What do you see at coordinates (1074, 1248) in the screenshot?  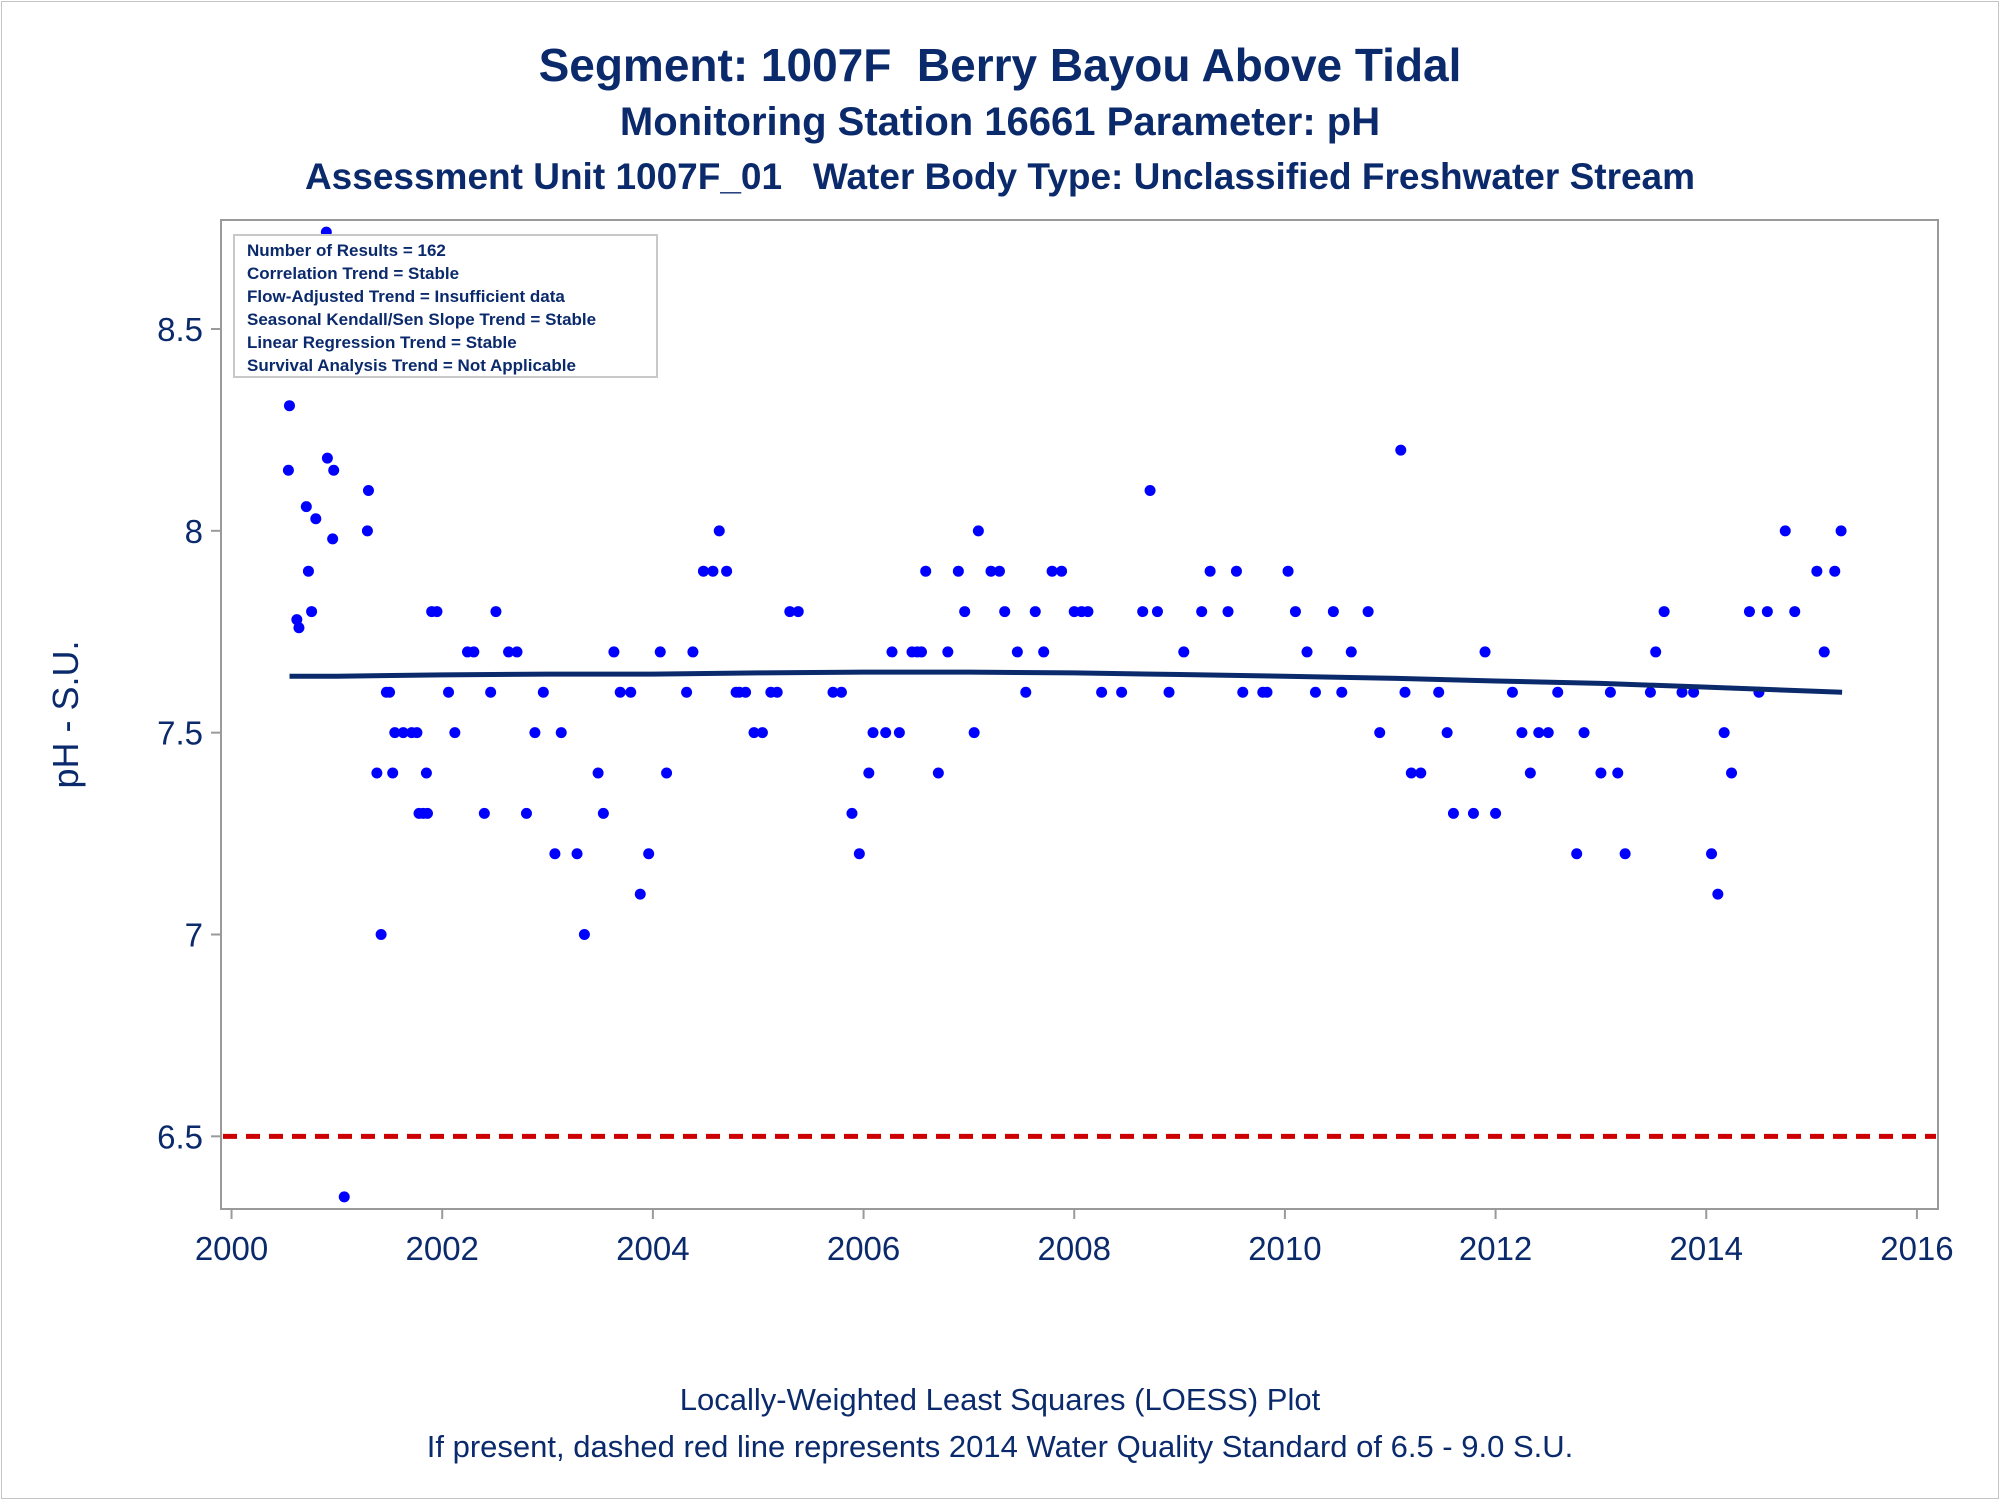 I see `x-tick-label: 2008` at bounding box center [1074, 1248].